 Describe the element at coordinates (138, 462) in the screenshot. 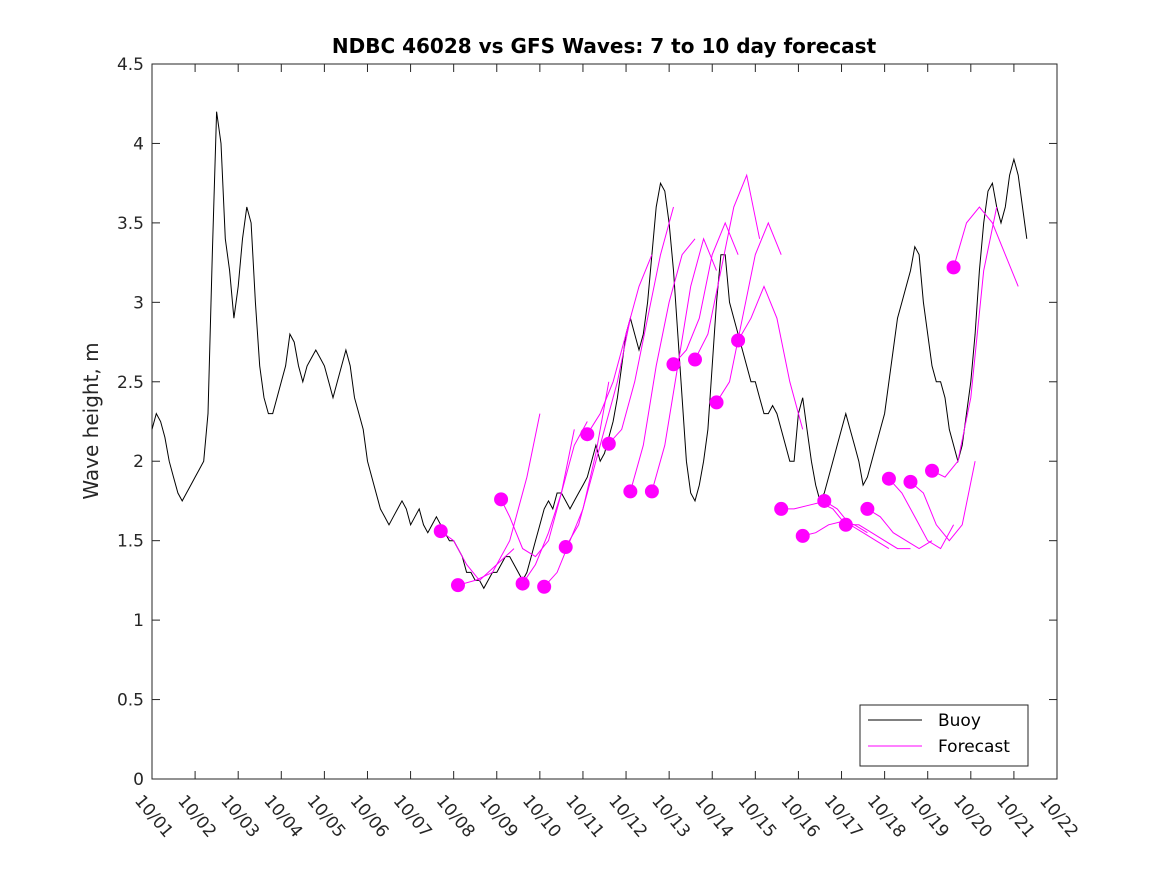

I see `y-tick-label: 2` at that location.